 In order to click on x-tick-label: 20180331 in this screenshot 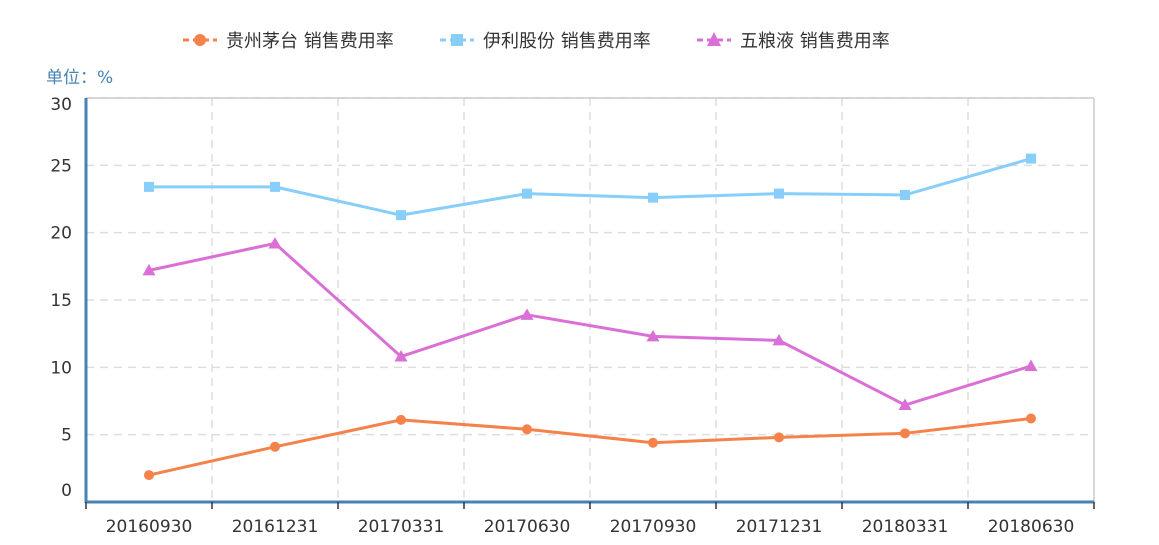, I will do `click(905, 527)`.